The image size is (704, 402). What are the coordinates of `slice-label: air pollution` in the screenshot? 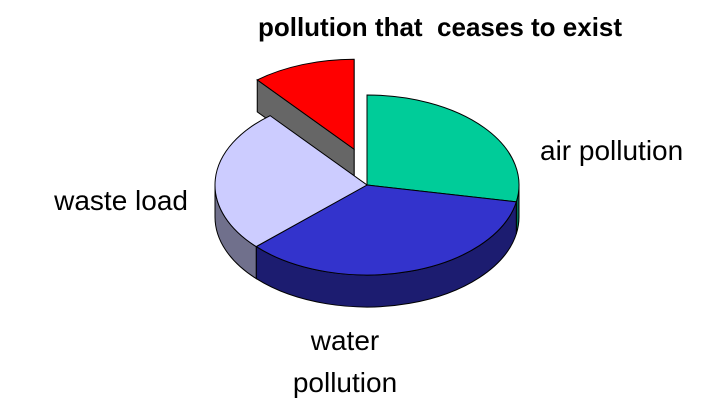 It's located at (612, 150).